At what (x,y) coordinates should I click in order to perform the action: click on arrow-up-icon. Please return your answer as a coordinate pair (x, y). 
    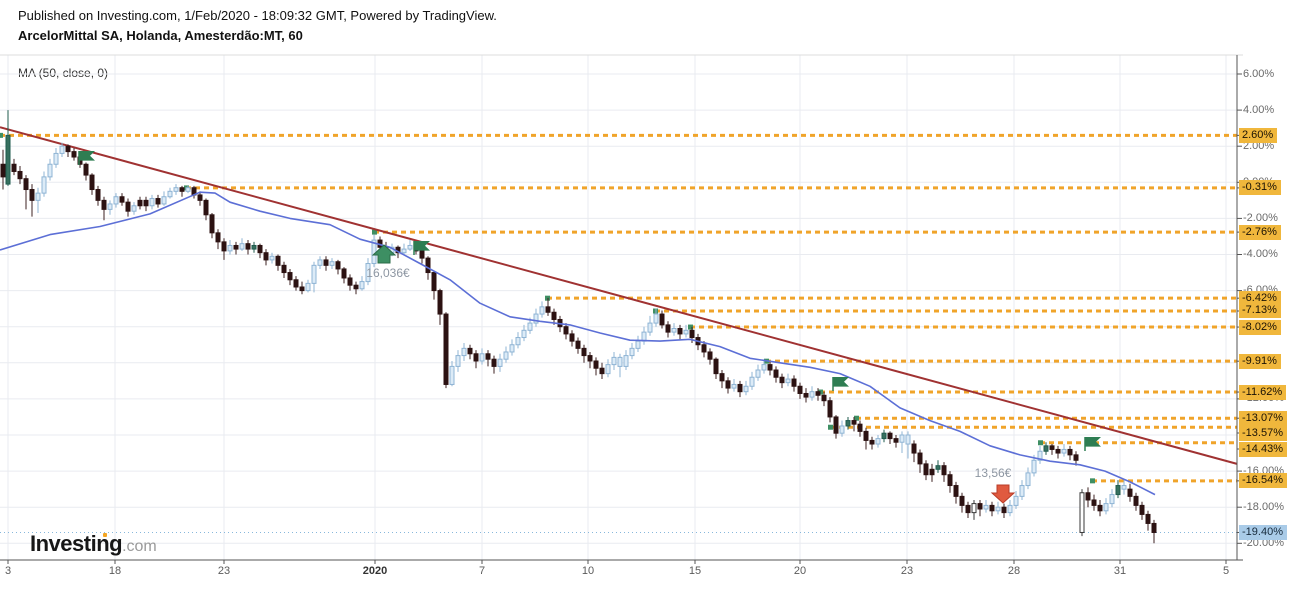
    Looking at the image, I should click on (384, 254).